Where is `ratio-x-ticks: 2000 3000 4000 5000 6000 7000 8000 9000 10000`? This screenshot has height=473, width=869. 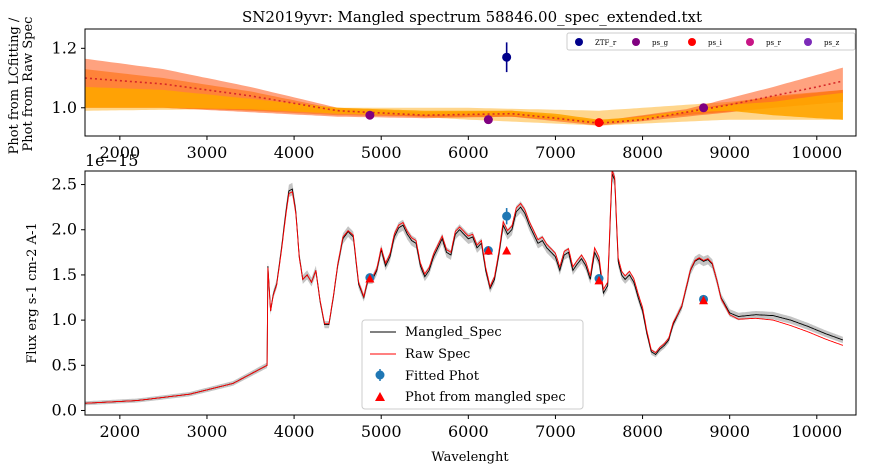 ratio-x-ticks: 2000 3000 4000 5000 6000 7000 8000 9000 10000 is located at coordinates (470, 149).